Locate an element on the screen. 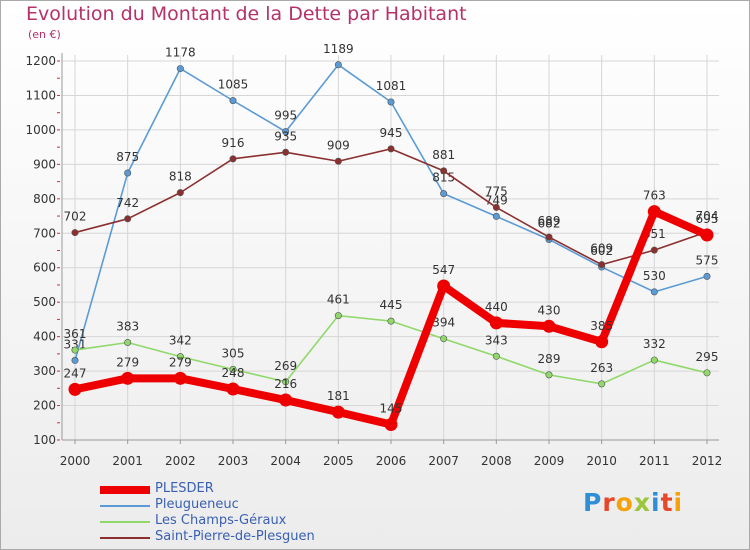 The image size is (750, 550). data-label: 742 is located at coordinates (127, 203).